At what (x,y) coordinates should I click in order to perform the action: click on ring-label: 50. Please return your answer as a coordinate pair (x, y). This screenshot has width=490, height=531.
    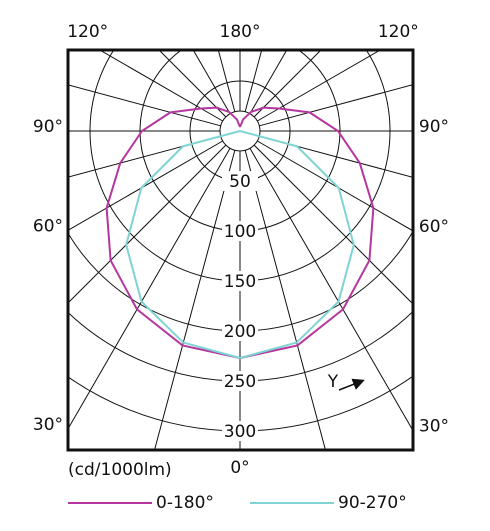
    Looking at the image, I should click on (240, 182).